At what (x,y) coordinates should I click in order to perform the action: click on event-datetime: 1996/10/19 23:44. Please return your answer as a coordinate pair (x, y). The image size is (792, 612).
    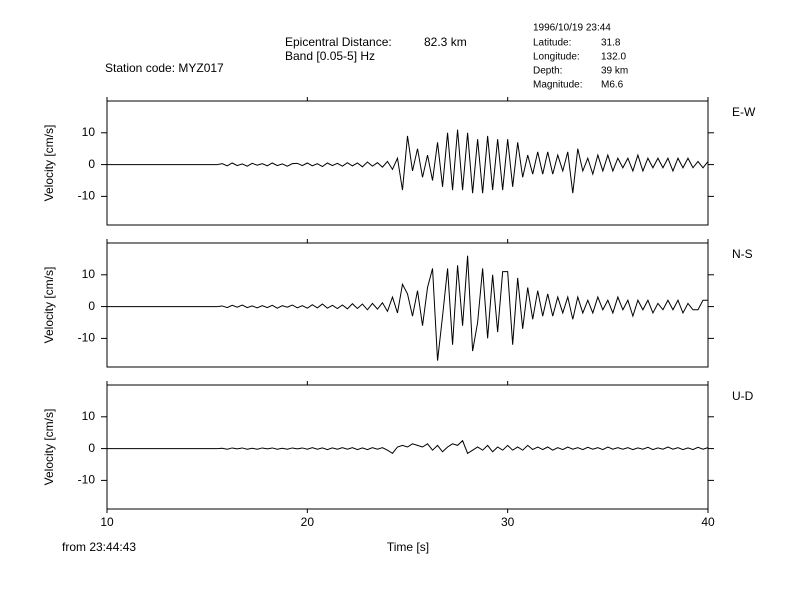
    Looking at the image, I should click on (572, 28).